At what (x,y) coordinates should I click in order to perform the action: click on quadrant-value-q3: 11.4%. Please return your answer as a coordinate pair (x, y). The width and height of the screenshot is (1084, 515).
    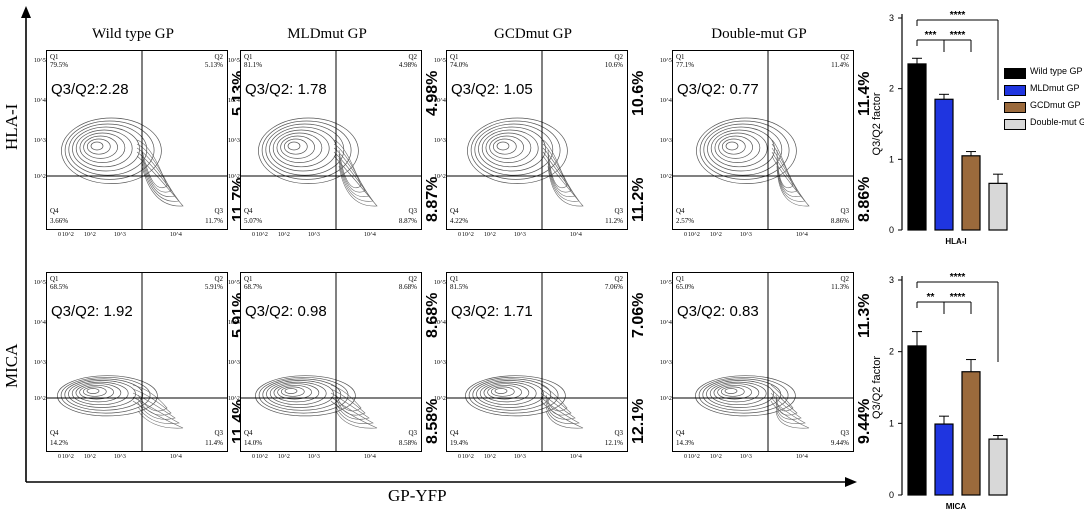
    Looking at the image, I should click on (214, 443).